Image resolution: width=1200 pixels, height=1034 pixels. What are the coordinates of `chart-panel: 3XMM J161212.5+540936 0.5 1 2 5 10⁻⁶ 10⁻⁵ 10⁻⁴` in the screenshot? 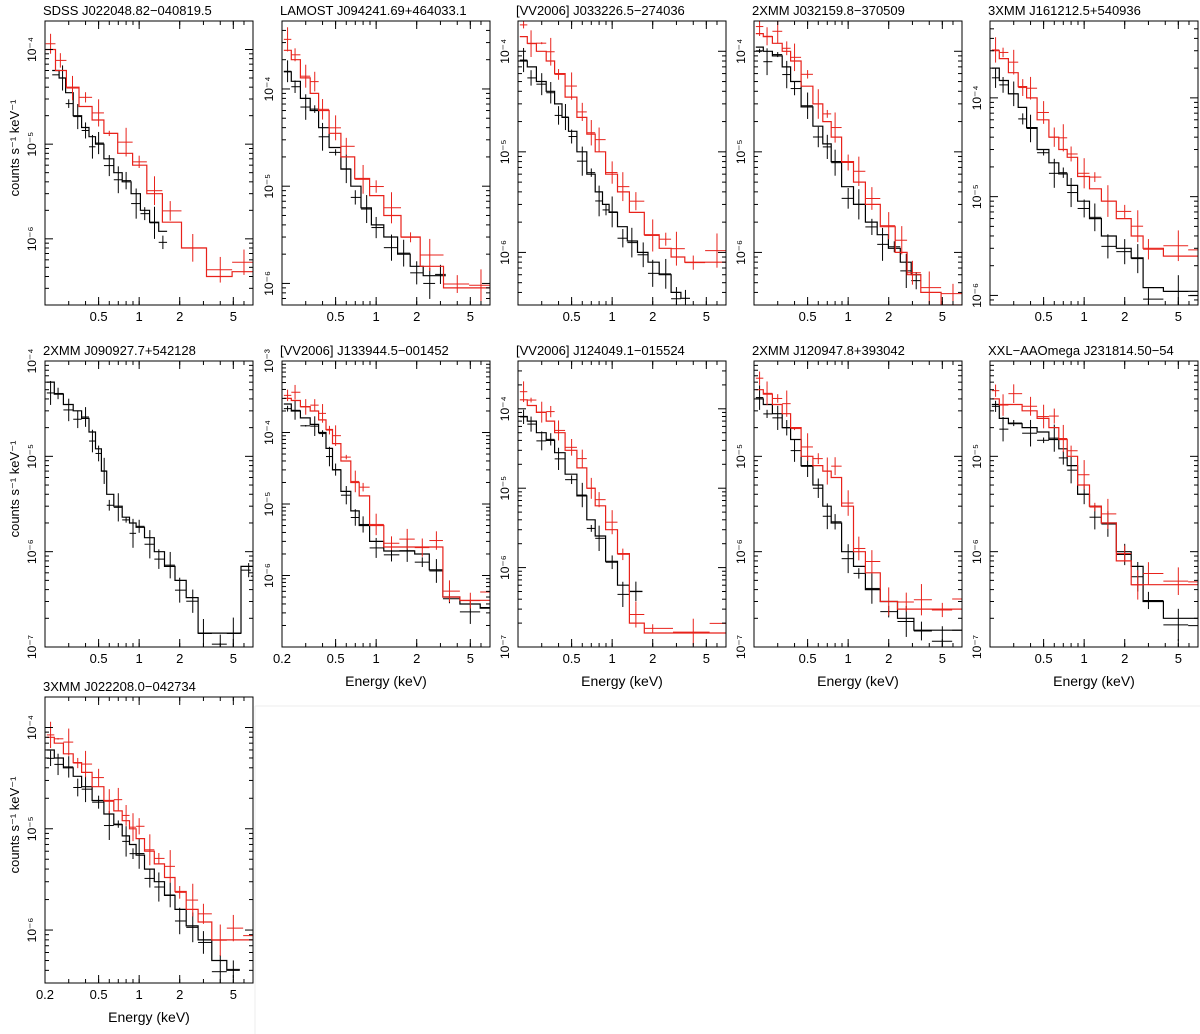 It's located at (1084, 163).